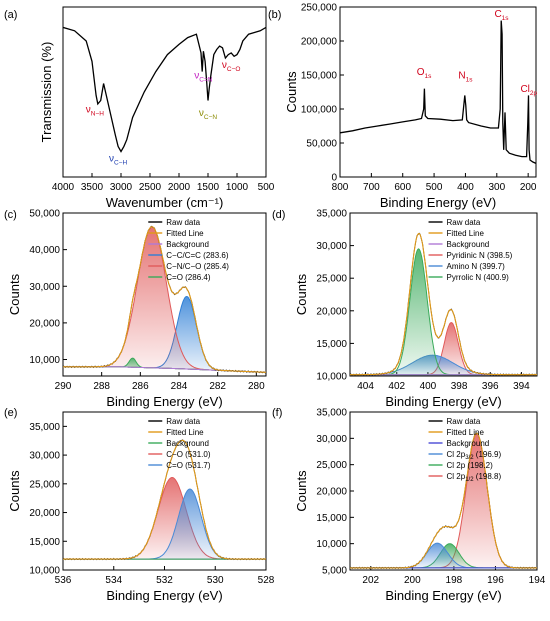 The width and height of the screenshot is (550, 621). What do you see at coordinates (208, 187) in the screenshot?
I see `x-tick-label: 1500` at bounding box center [208, 187].